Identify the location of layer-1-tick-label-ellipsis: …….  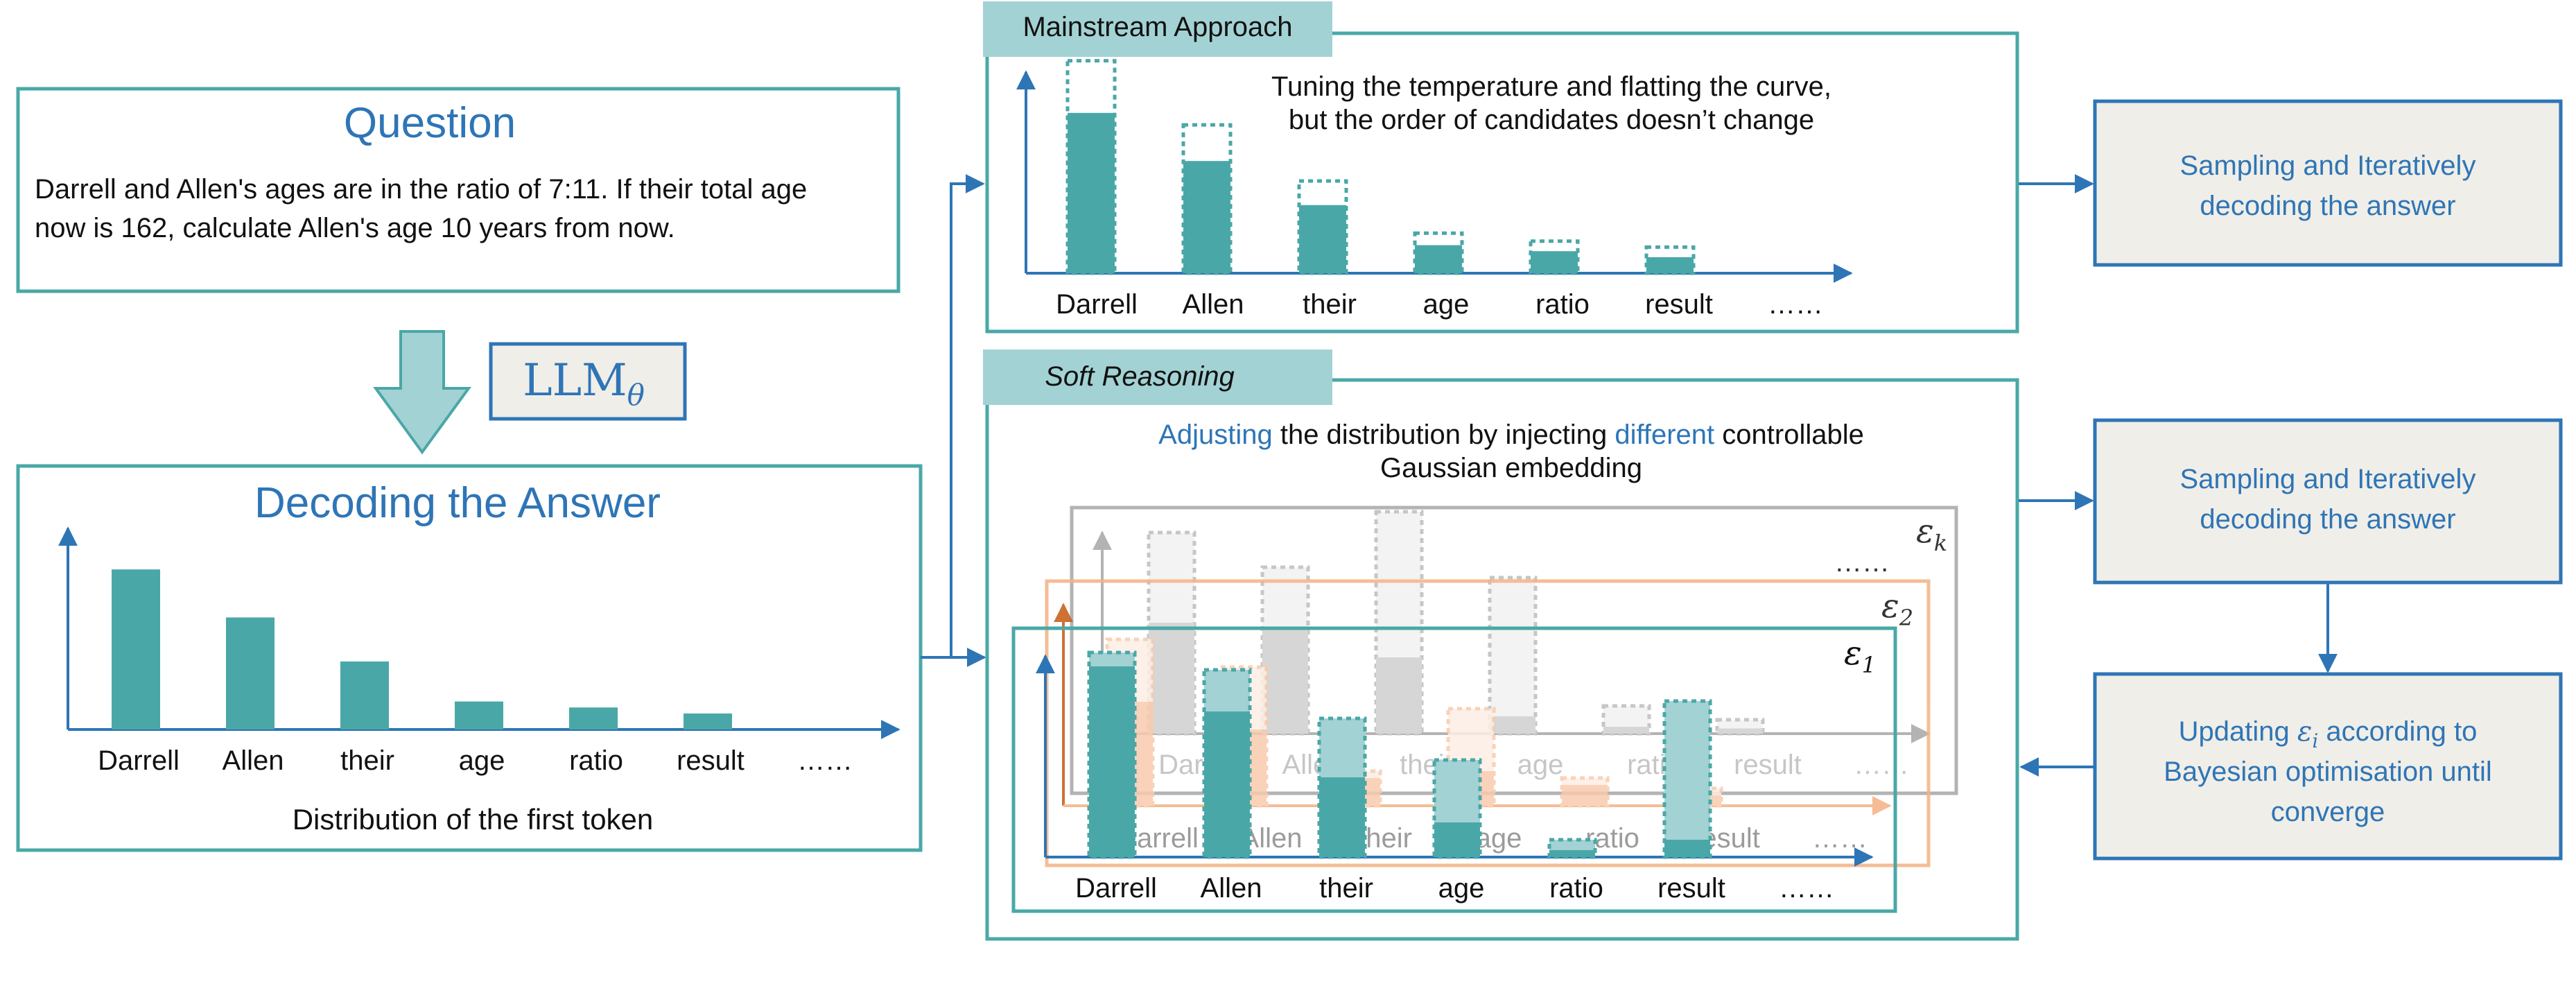
(1806, 888).